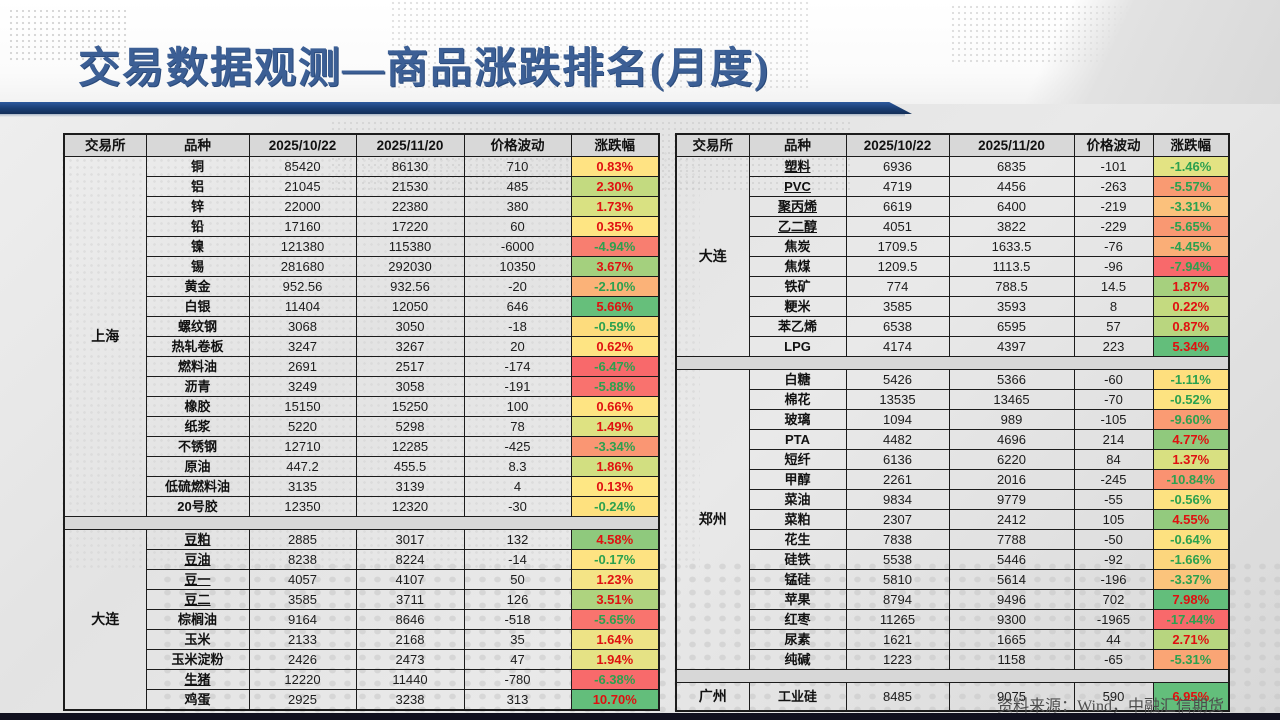  I want to click on price-change: 20, so click(517, 346).